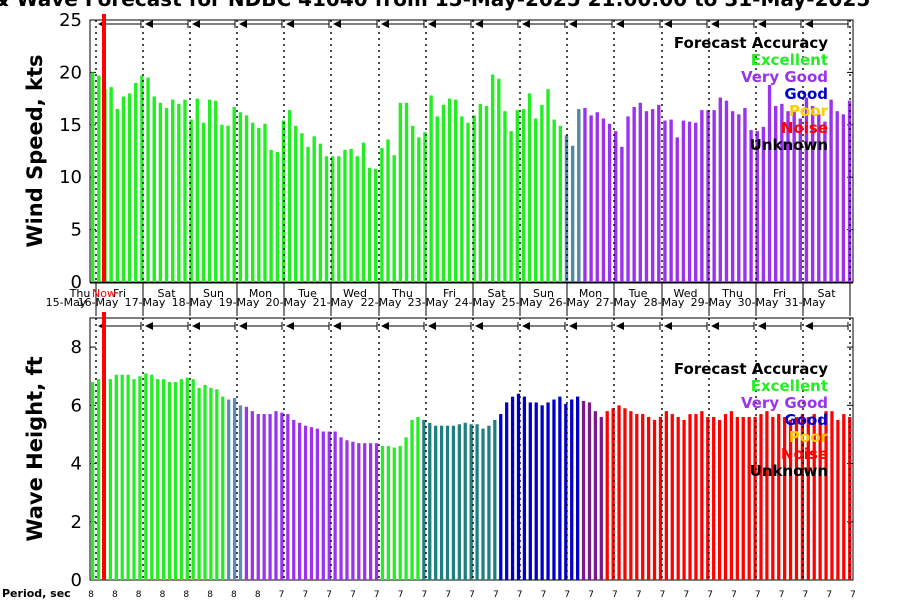 This screenshot has height=600, width=900. I want to click on date-label: 18-May, so click(192, 302).